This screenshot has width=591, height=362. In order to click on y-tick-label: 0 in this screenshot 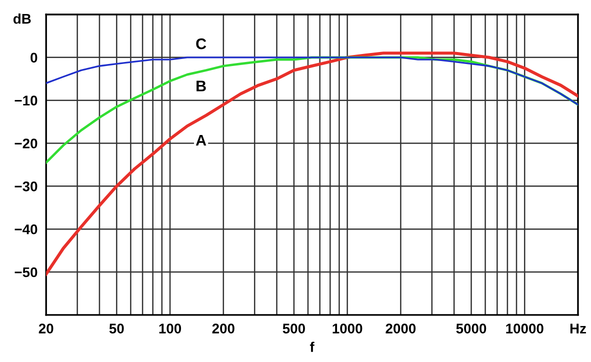, I will do `click(34, 57)`.